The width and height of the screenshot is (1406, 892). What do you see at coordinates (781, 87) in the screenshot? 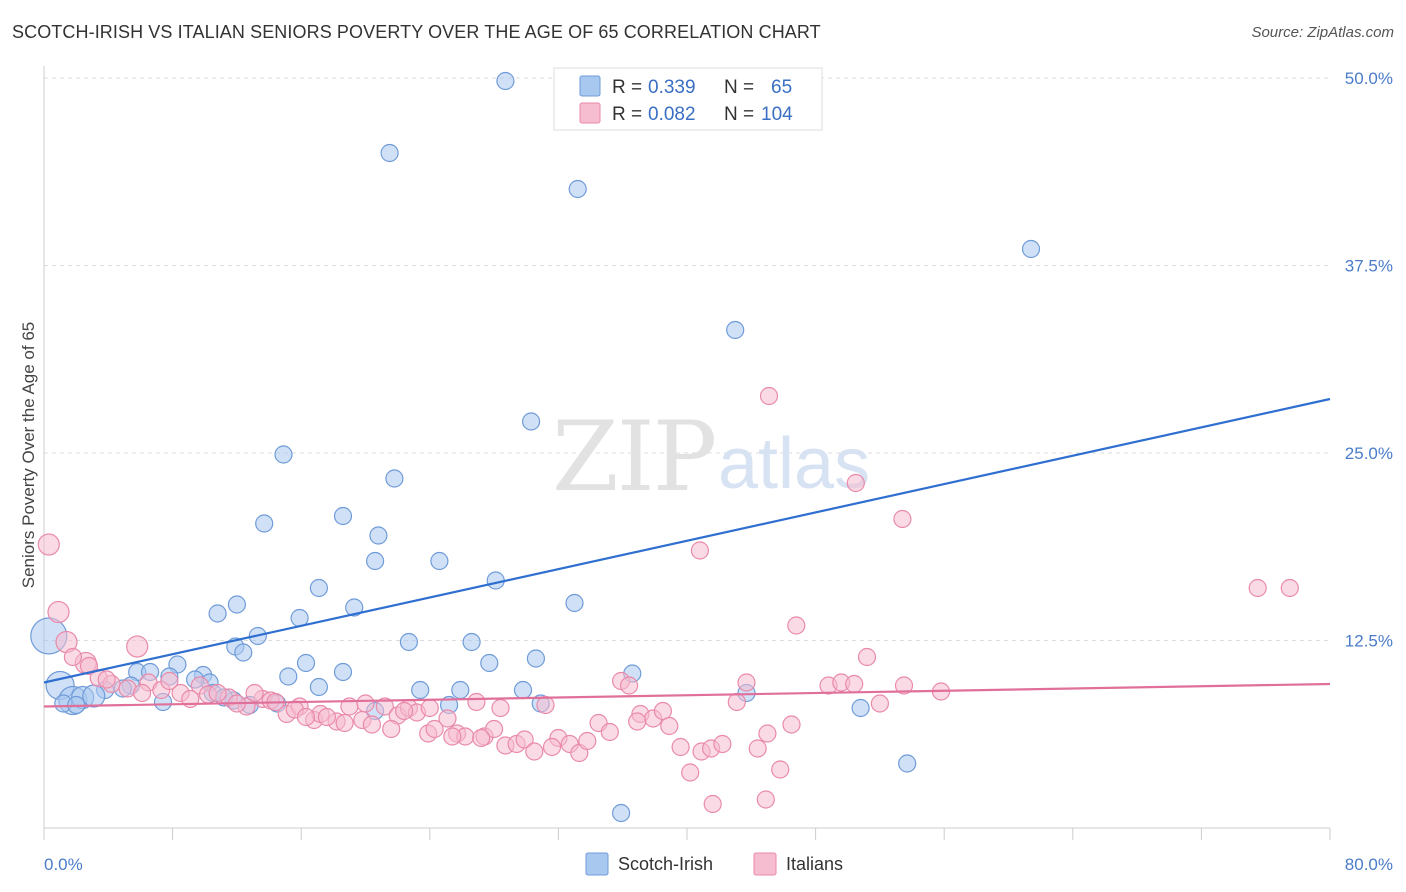
I see `legend-n-value-0: 65` at bounding box center [781, 87].